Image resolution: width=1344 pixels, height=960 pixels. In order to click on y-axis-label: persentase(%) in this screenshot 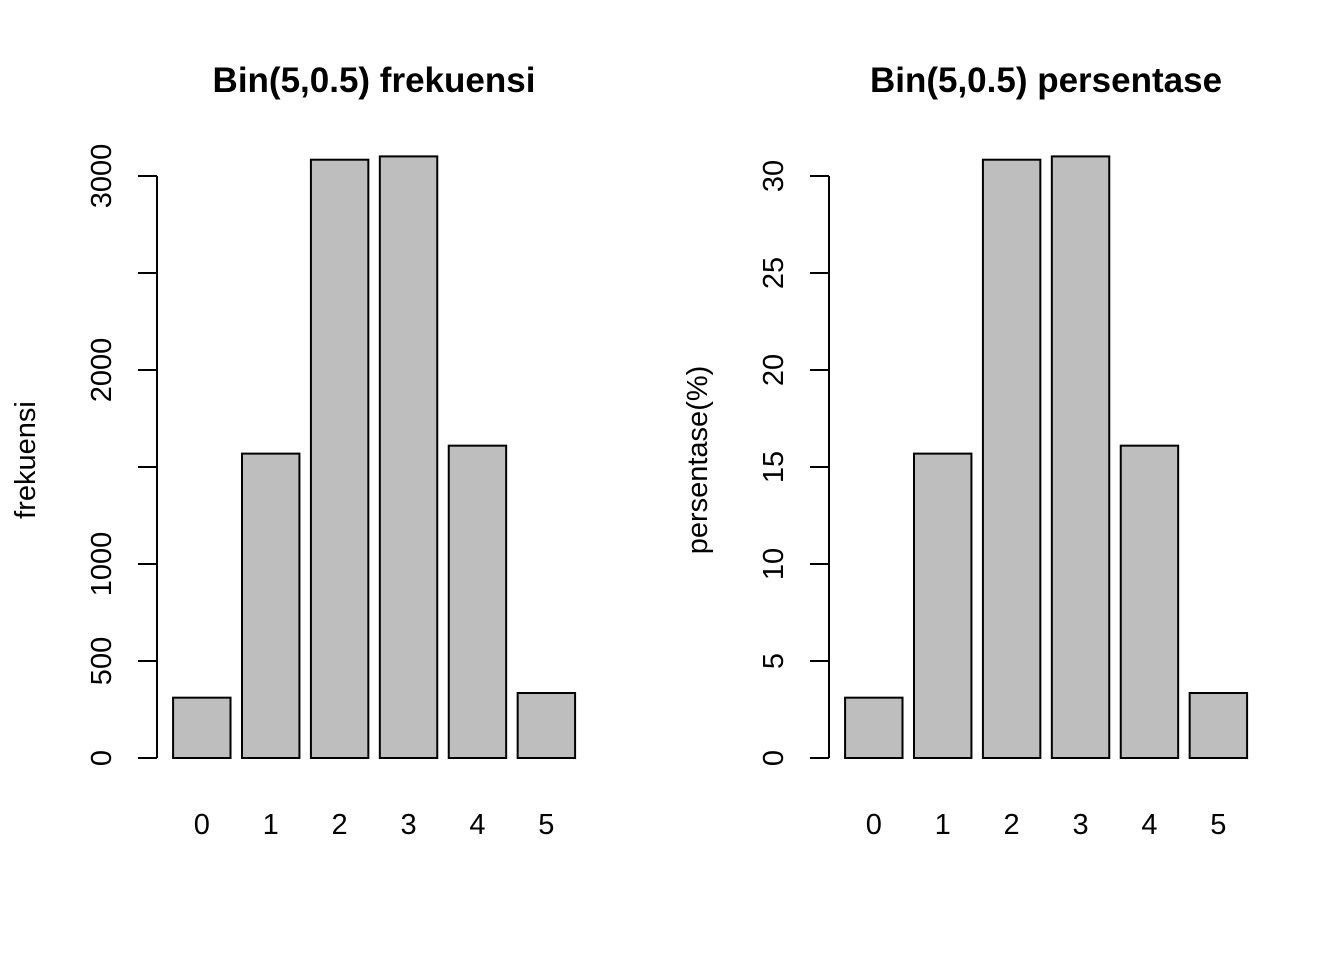, I will do `click(698, 460)`.